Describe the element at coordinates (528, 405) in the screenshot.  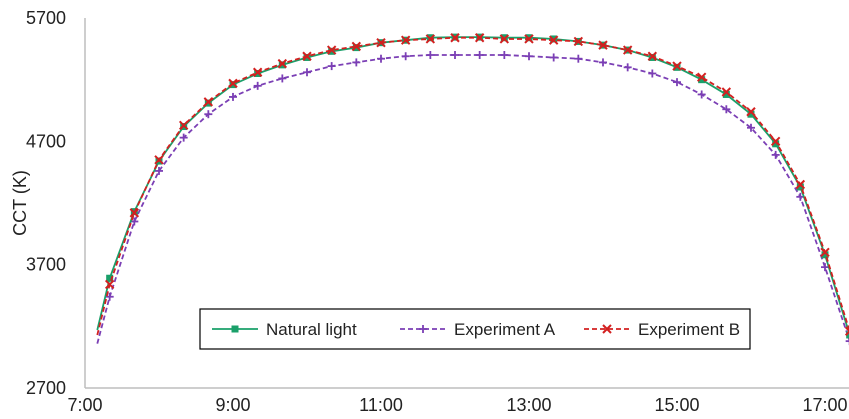
I see `x-tick-label: 13:00` at that location.